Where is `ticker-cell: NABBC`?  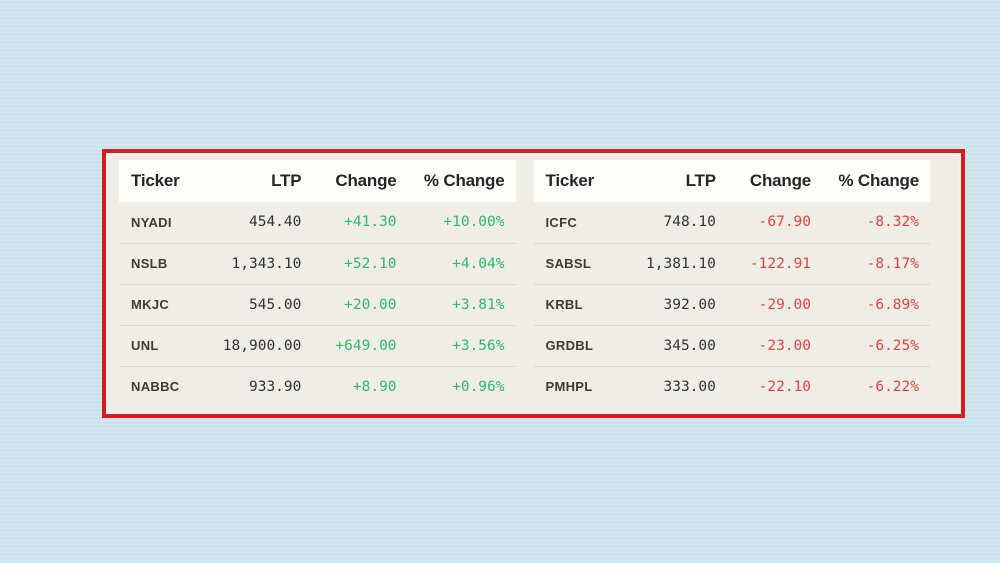
ticker-cell: NABBC is located at coordinates (159, 386).